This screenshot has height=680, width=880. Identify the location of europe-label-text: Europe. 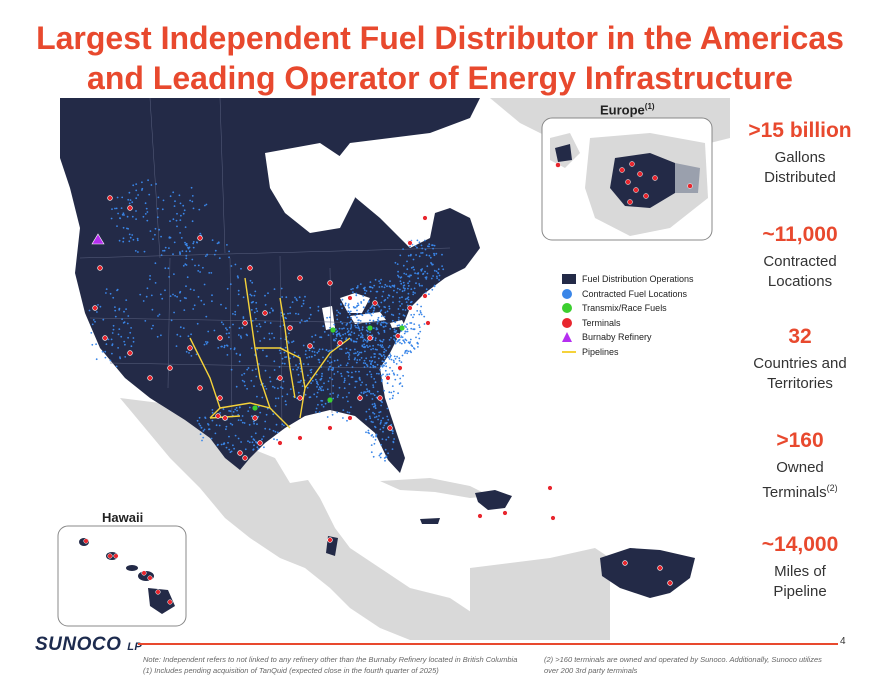
(622, 110).